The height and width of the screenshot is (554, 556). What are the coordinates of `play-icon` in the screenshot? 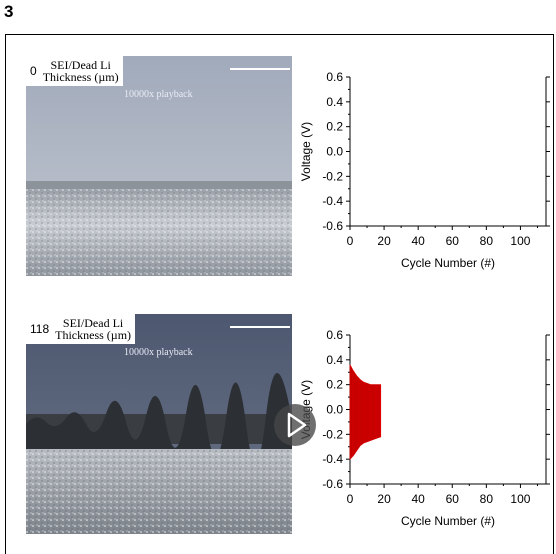 It's located at (297, 425).